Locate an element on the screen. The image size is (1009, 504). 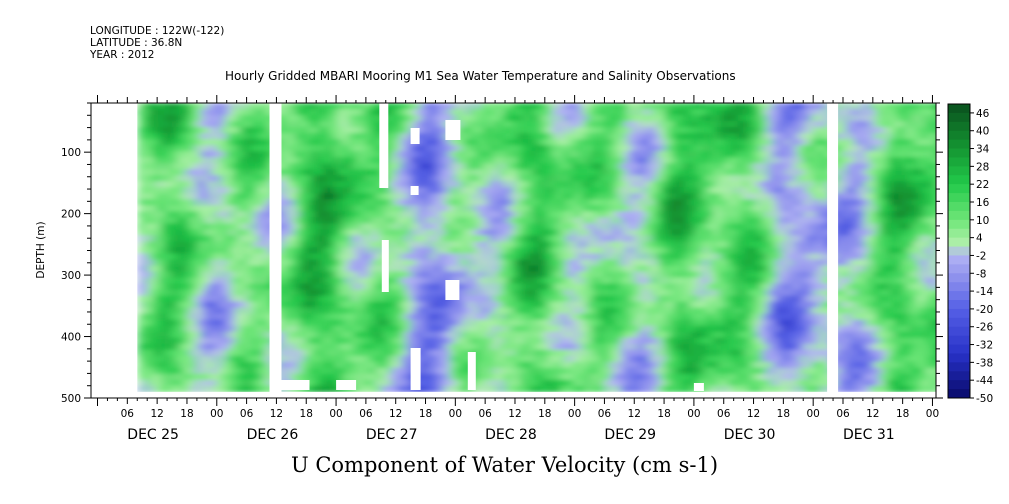
colorbar-label: -38 is located at coordinates (984, 363).